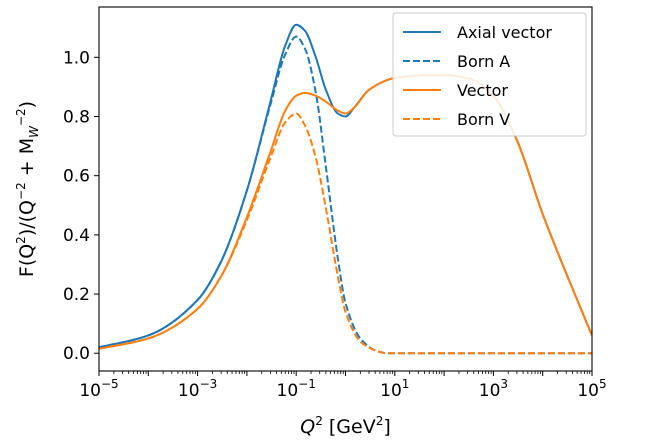  I want to click on x-axis-label-sup: 2, so click(319, 421).